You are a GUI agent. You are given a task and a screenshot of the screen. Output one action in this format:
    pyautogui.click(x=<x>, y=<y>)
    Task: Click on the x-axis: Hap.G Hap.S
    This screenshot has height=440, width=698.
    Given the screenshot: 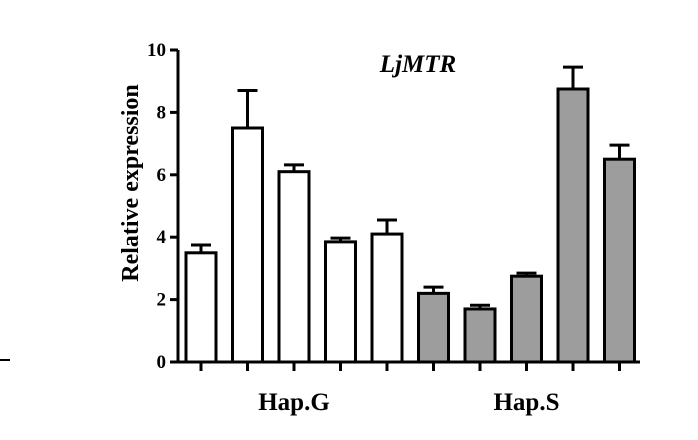 What is the action you would take?
    pyautogui.click(x=408, y=388)
    